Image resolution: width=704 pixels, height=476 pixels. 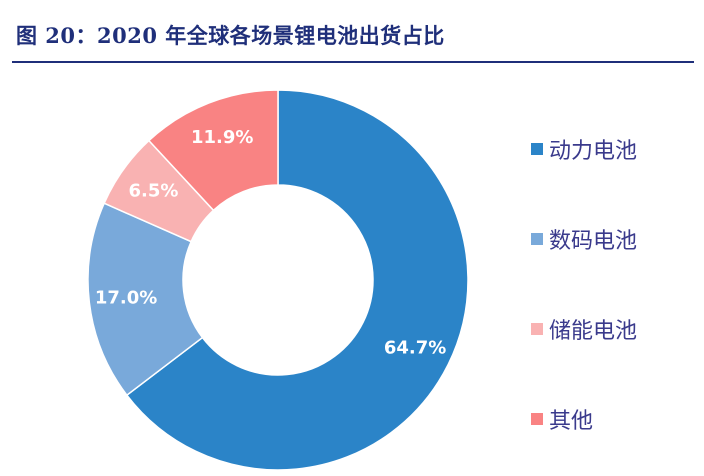 I want to click on data-label-digital-battery: 17.0%, so click(x=126, y=297).